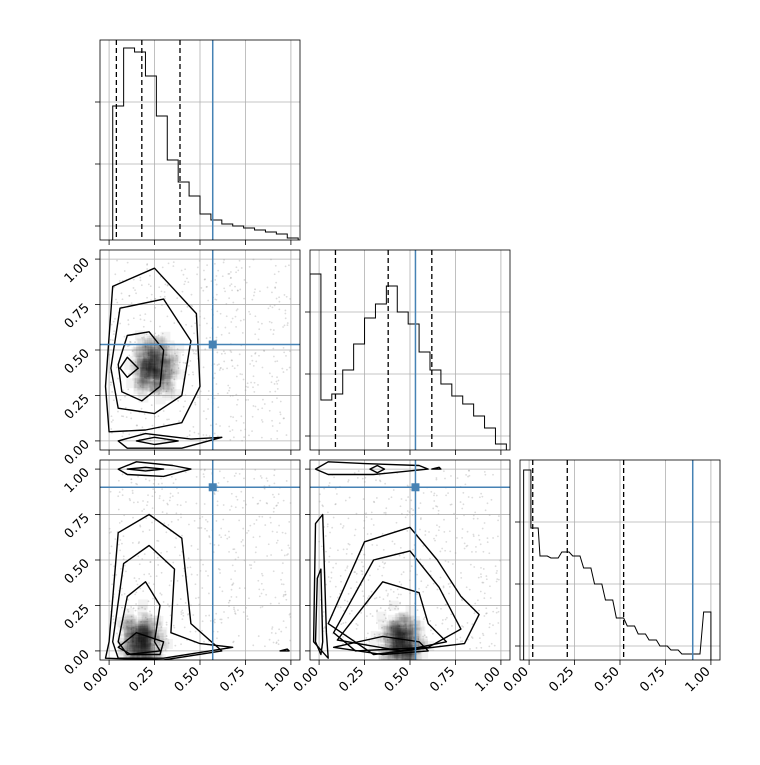 This screenshot has width=760, height=765. Describe the element at coordinates (561, 679) in the screenshot. I see `x-tick-label: 0.25` at that location.